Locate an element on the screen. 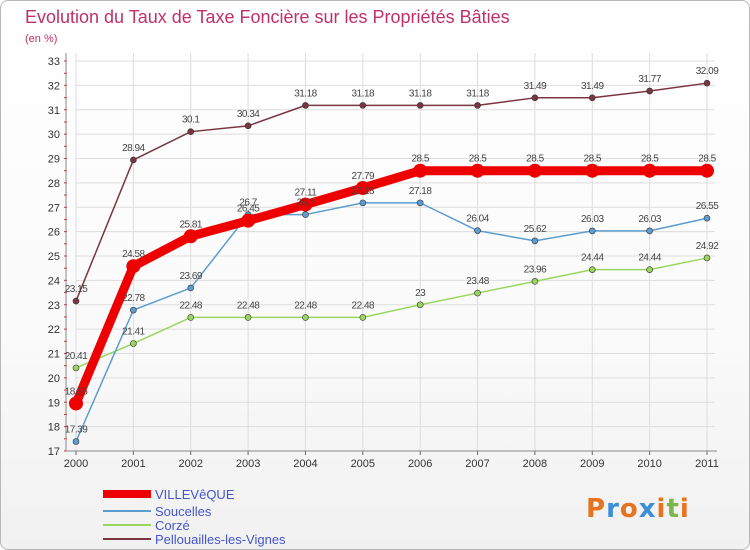 This screenshot has width=750, height=550. y-tick-label: 31 is located at coordinates (54, 111).